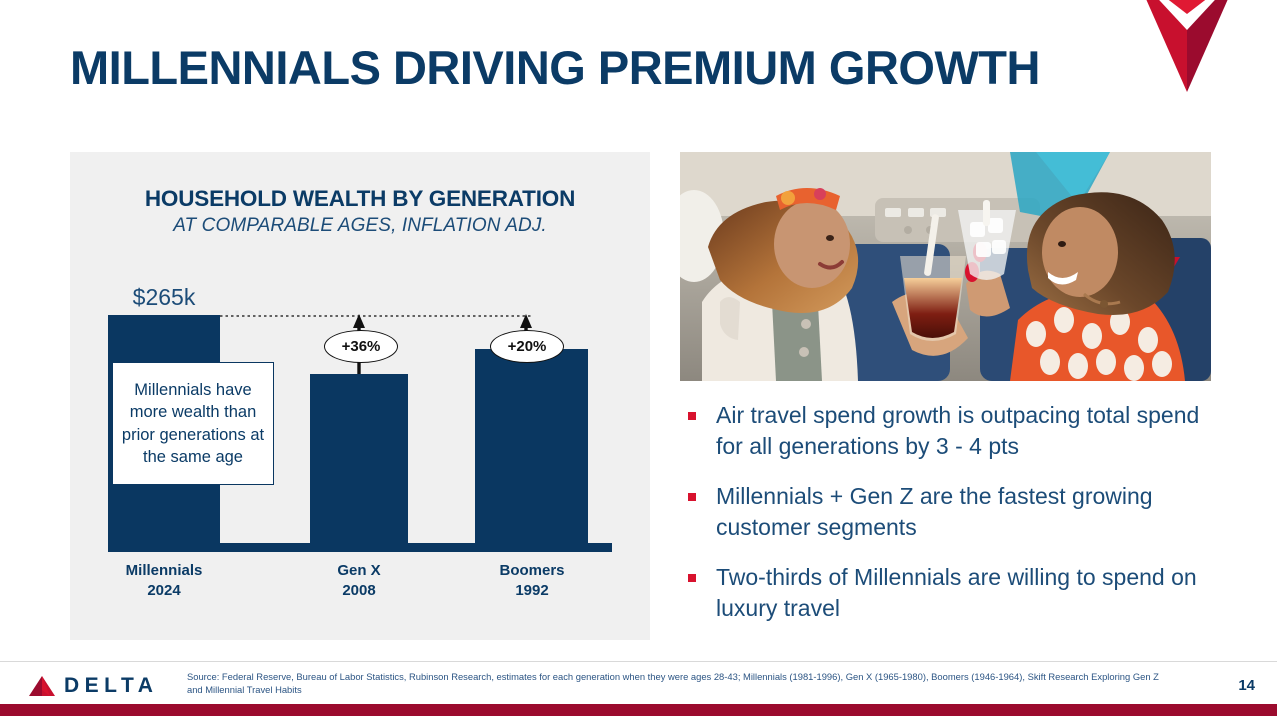 This screenshot has height=716, width=1277. I want to click on axis-label-gen-x-year: 2008, so click(359, 590).